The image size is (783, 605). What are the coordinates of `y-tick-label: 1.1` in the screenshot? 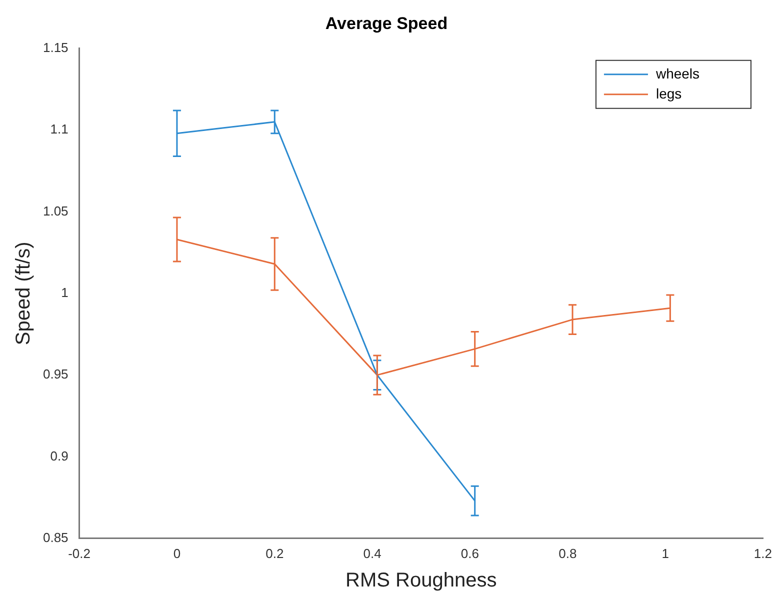 It's located at (59, 129).